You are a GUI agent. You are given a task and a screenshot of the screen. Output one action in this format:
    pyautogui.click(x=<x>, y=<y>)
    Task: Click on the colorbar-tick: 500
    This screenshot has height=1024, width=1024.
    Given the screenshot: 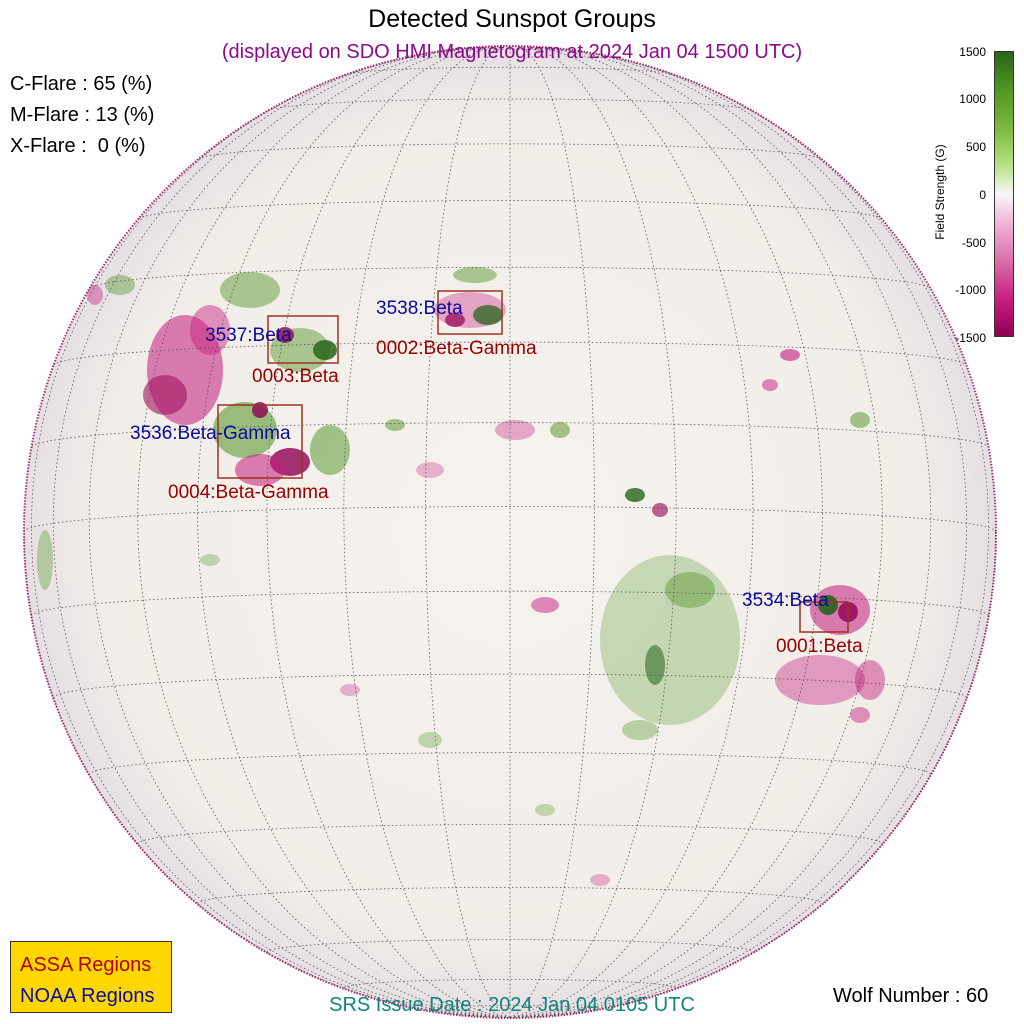 What is the action you would take?
    pyautogui.click(x=975, y=147)
    